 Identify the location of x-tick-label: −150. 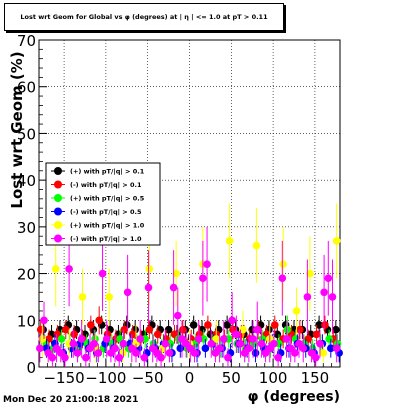
(63, 378).